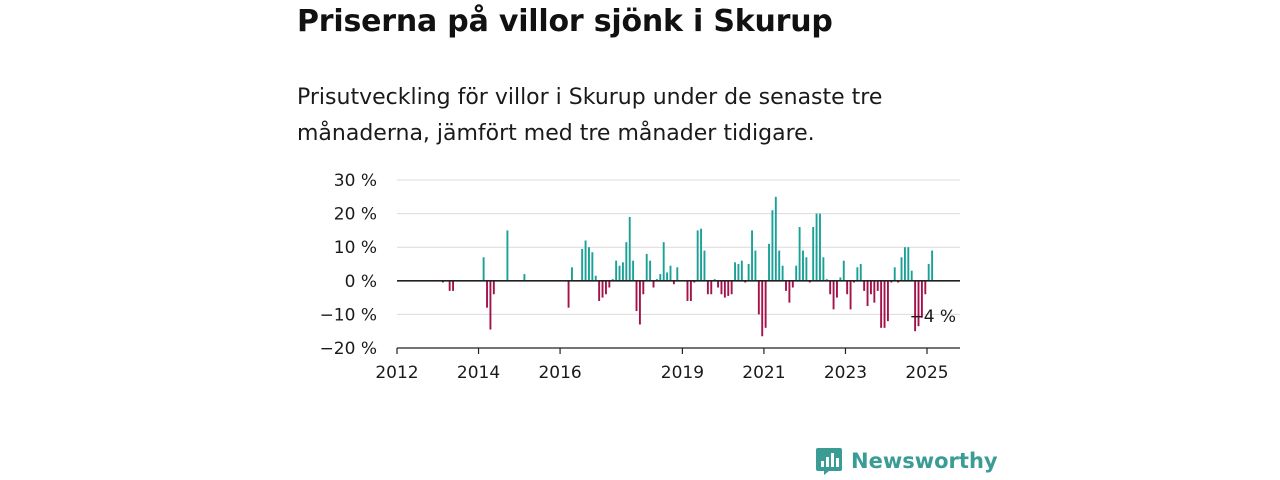 The image size is (1280, 480). What do you see at coordinates (763, 373) in the screenshot?
I see `x-tick-label: 2021` at bounding box center [763, 373].